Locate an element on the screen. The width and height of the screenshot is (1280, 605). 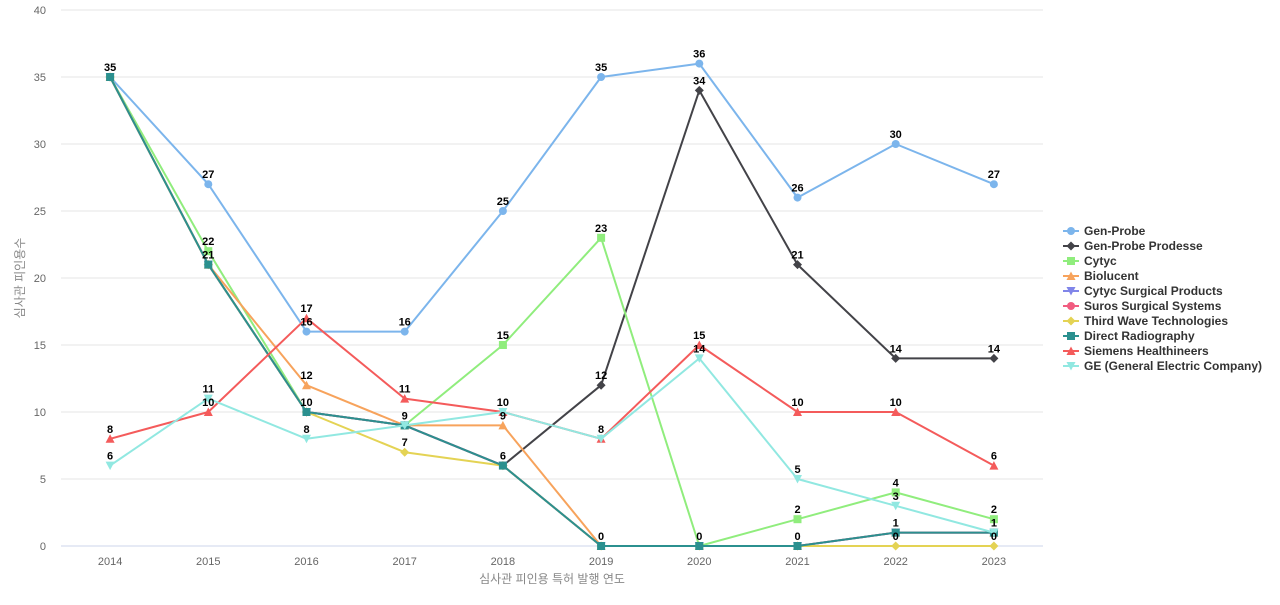
legend-label: Cytyc is located at coordinates (1100, 261).